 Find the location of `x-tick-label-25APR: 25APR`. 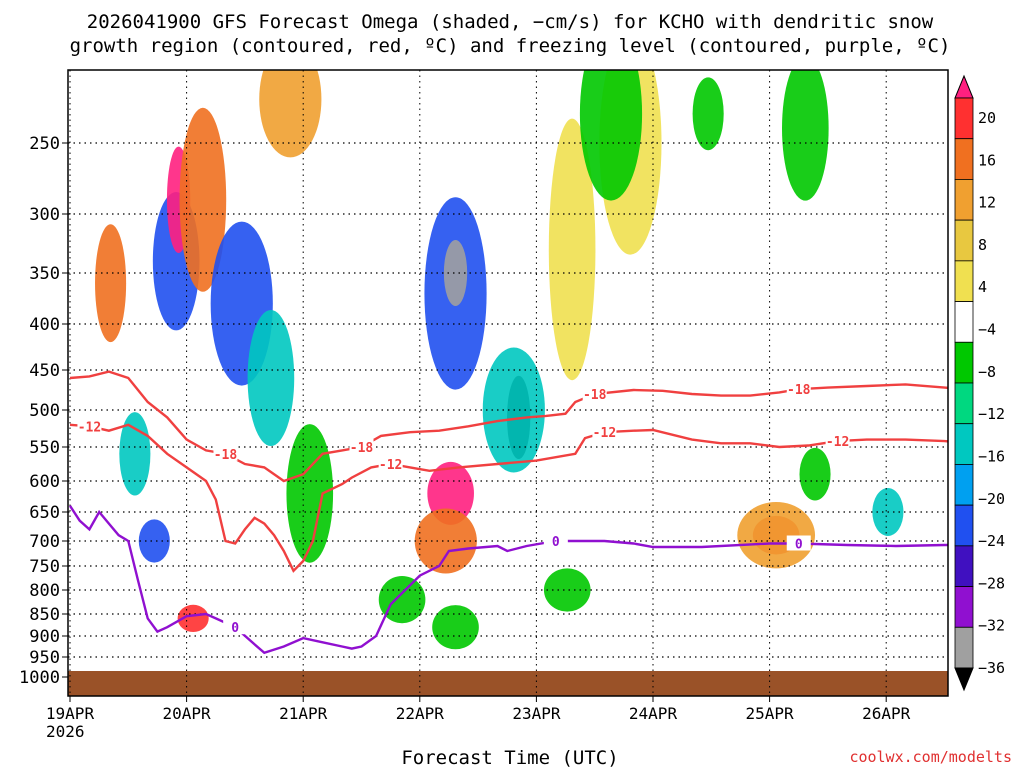

x-tick-label-25APR: 25APR is located at coordinates (770, 713).